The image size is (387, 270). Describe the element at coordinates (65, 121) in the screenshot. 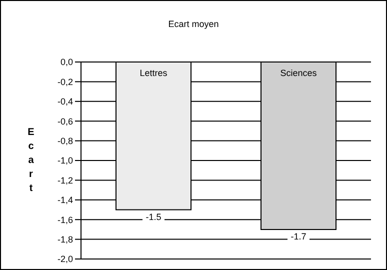

I see `y-tick-label: -0,6` at that location.